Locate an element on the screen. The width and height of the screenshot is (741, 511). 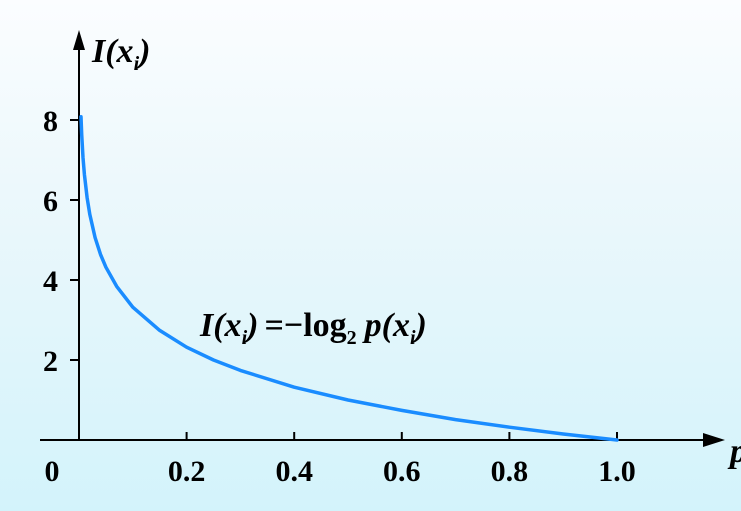
y-axis-title: I(xi) is located at coordinates (120, 54).